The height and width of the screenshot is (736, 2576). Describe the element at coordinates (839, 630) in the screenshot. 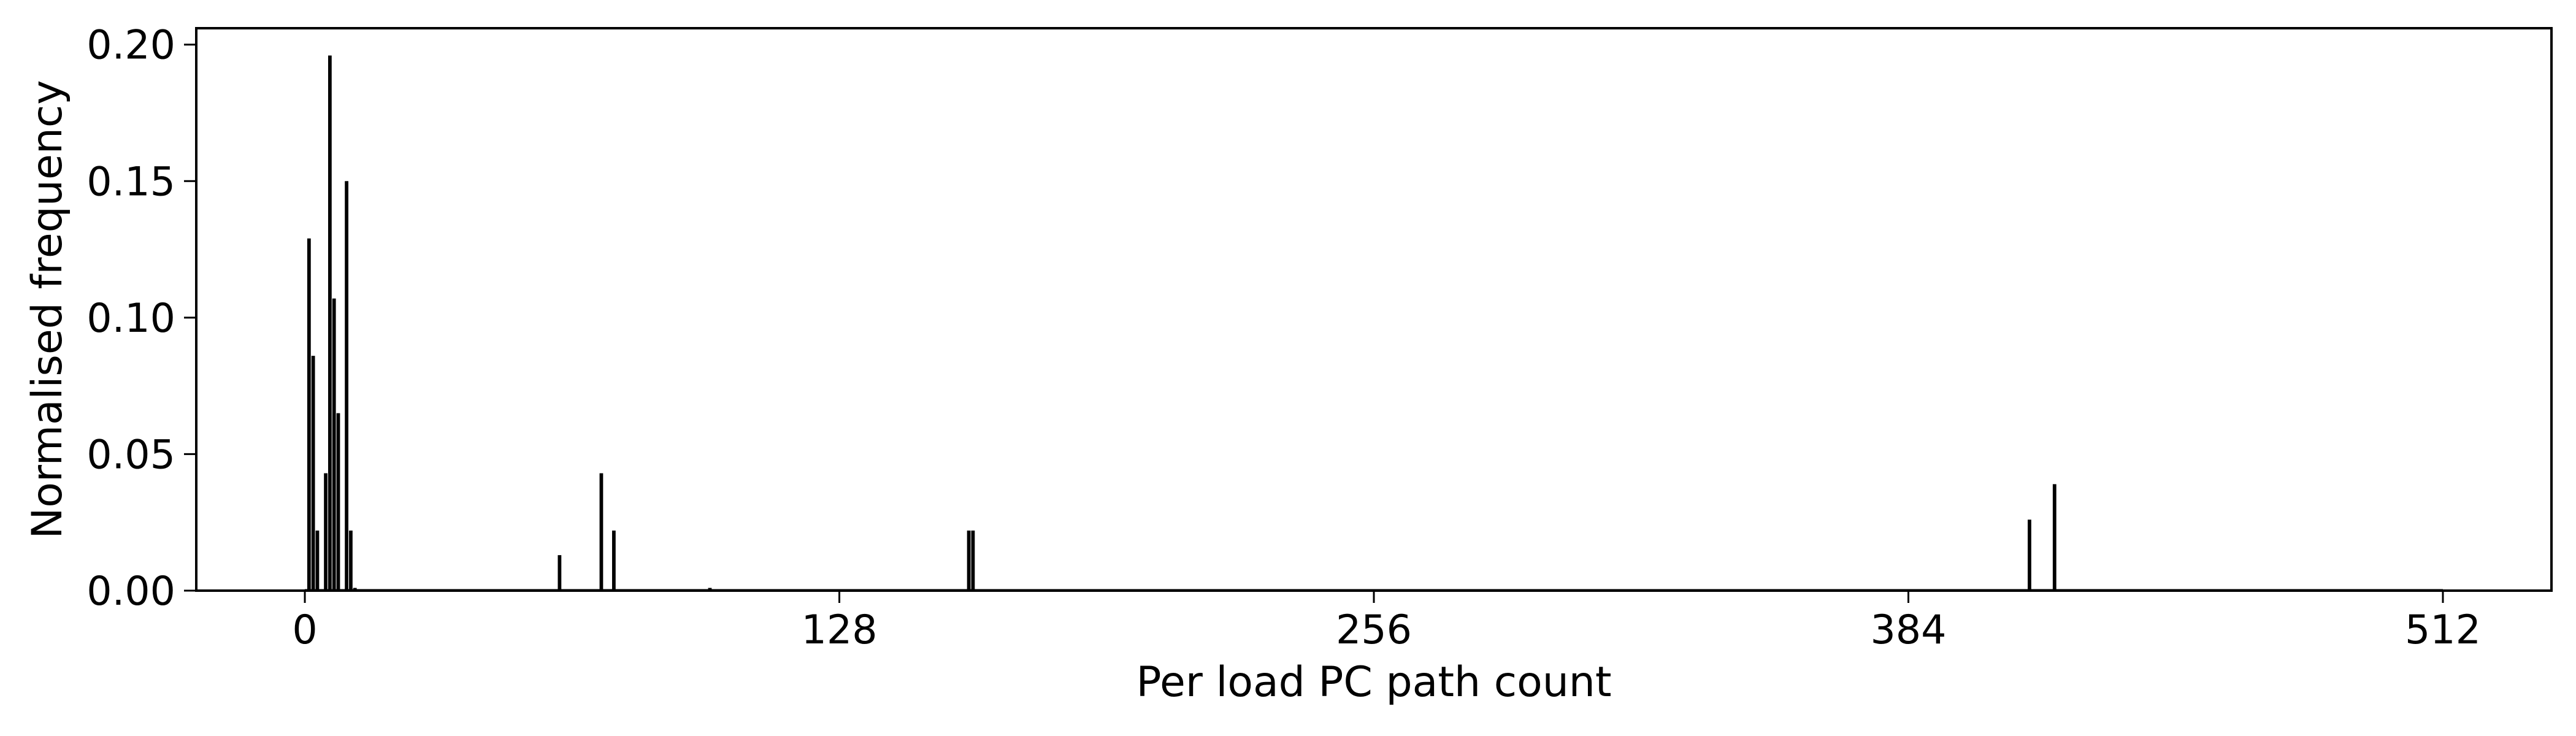

I see `x-tick-label: 128` at that location.